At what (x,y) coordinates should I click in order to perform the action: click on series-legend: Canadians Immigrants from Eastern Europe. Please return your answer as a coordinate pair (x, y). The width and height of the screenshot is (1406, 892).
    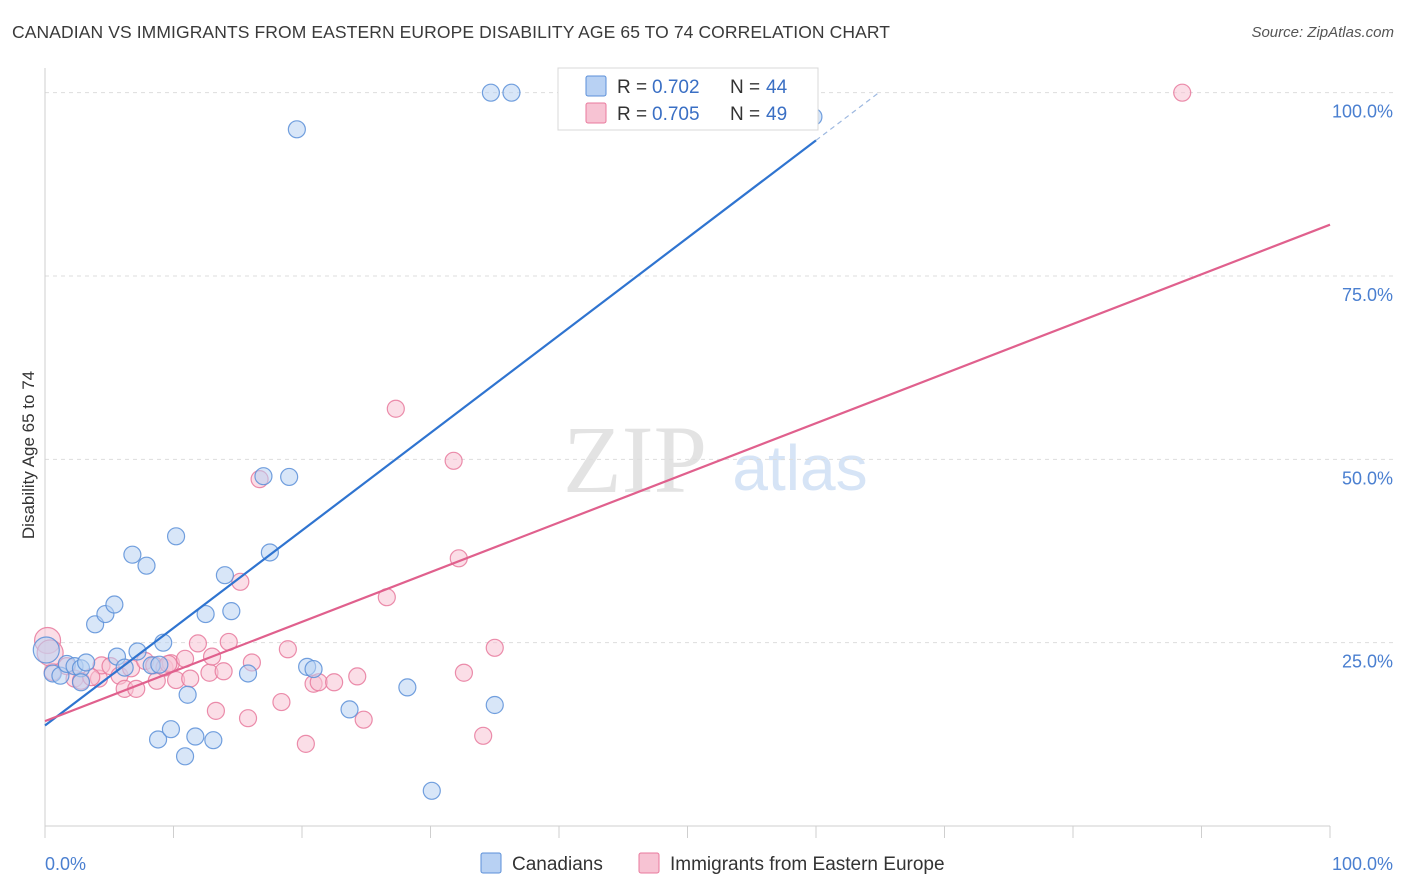
    Looking at the image, I should click on (712, 863).